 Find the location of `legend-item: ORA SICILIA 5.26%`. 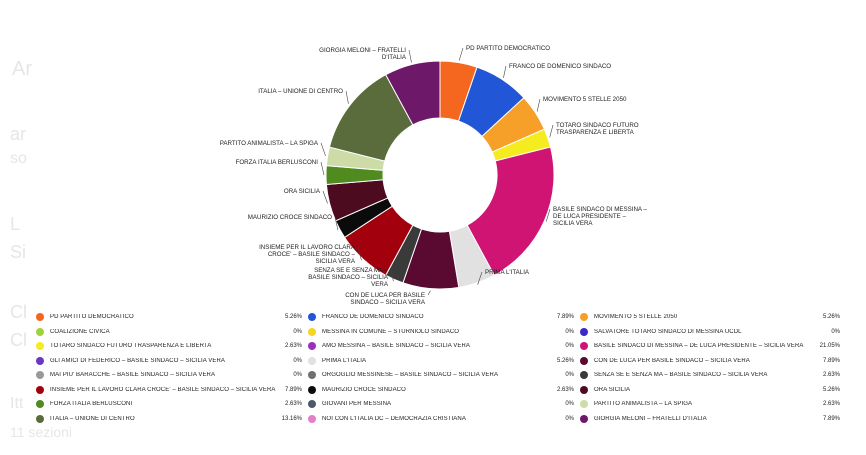

legend-item: ORA SICILIA 5.26% is located at coordinates (713, 390).